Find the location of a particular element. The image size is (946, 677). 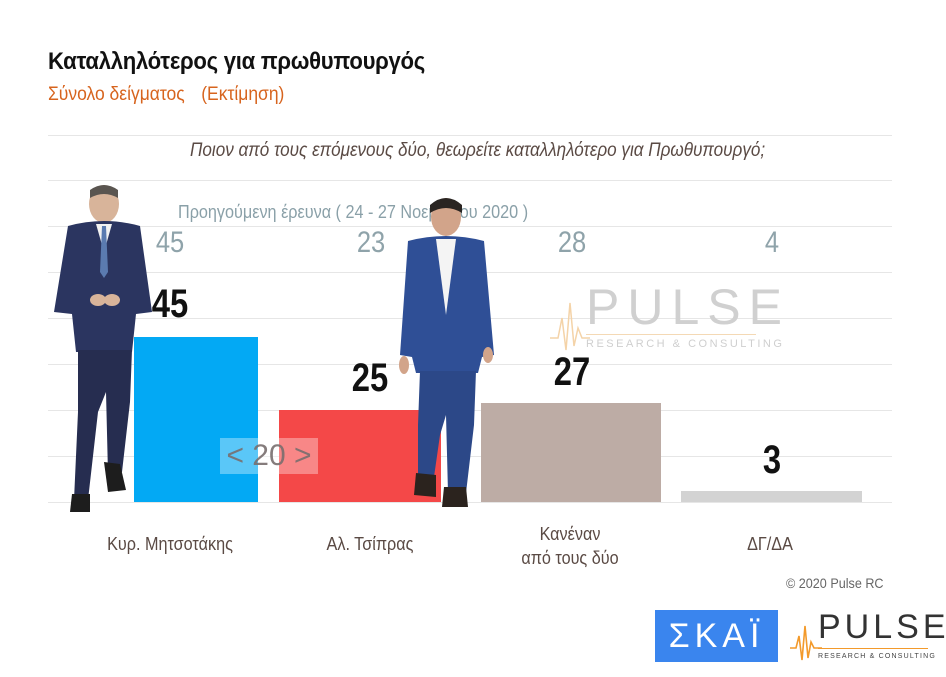

bar-neither is located at coordinates (571, 452).